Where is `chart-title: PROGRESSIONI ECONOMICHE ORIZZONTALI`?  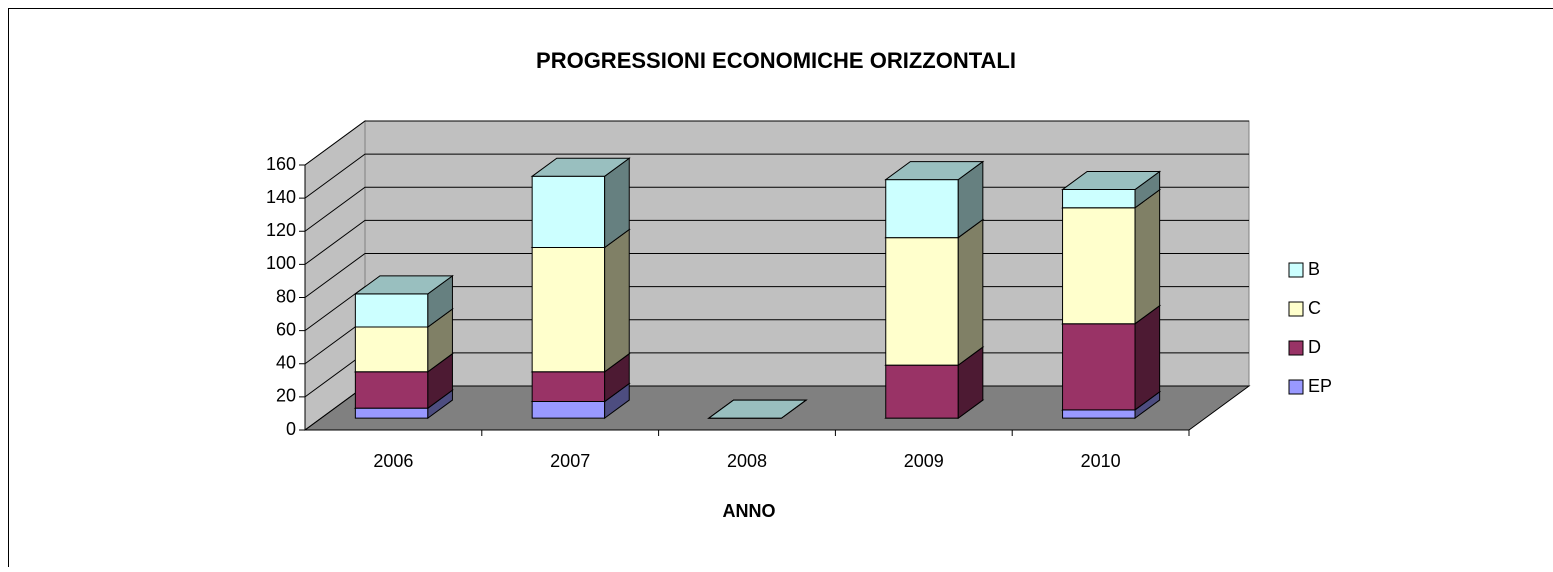 chart-title: PROGRESSIONI ECONOMICHE ORIZZONTALI is located at coordinates (776, 60).